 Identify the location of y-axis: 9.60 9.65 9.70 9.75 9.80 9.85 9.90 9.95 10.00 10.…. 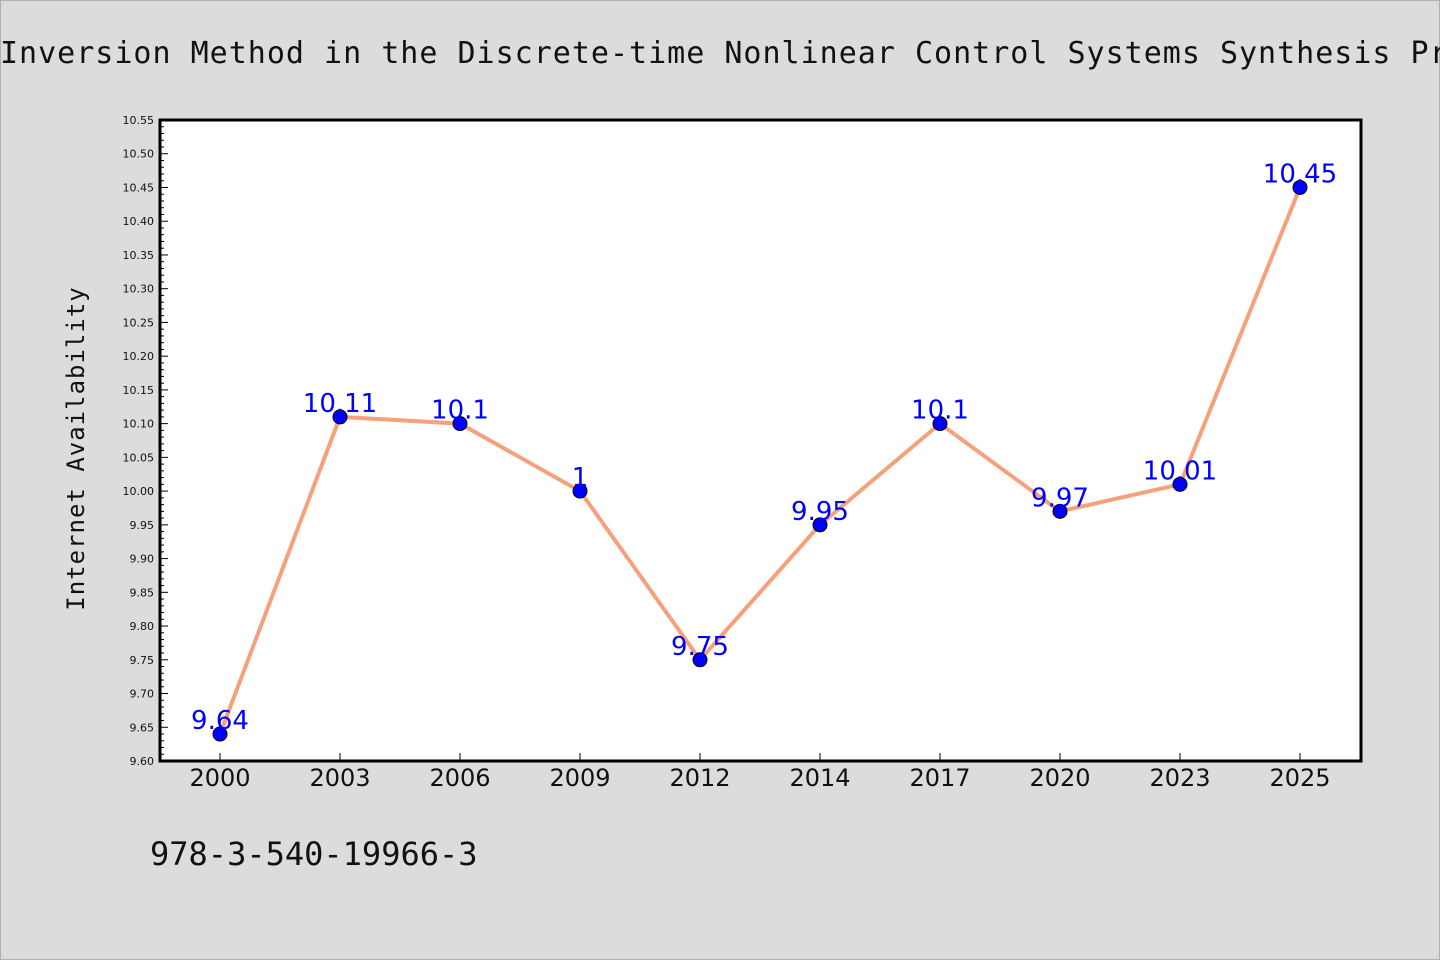
(145, 441).